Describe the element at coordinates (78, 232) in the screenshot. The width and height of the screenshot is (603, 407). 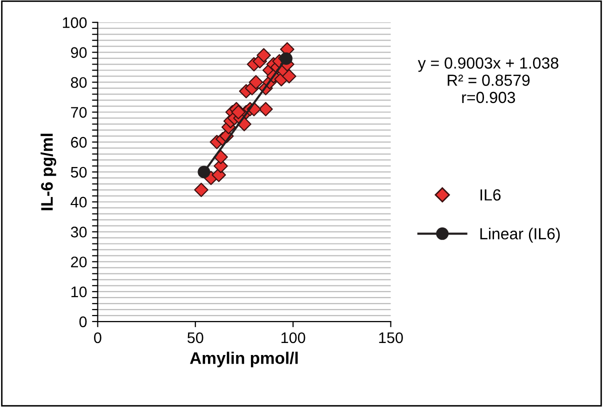
I see `y-tick-label: 30` at that location.